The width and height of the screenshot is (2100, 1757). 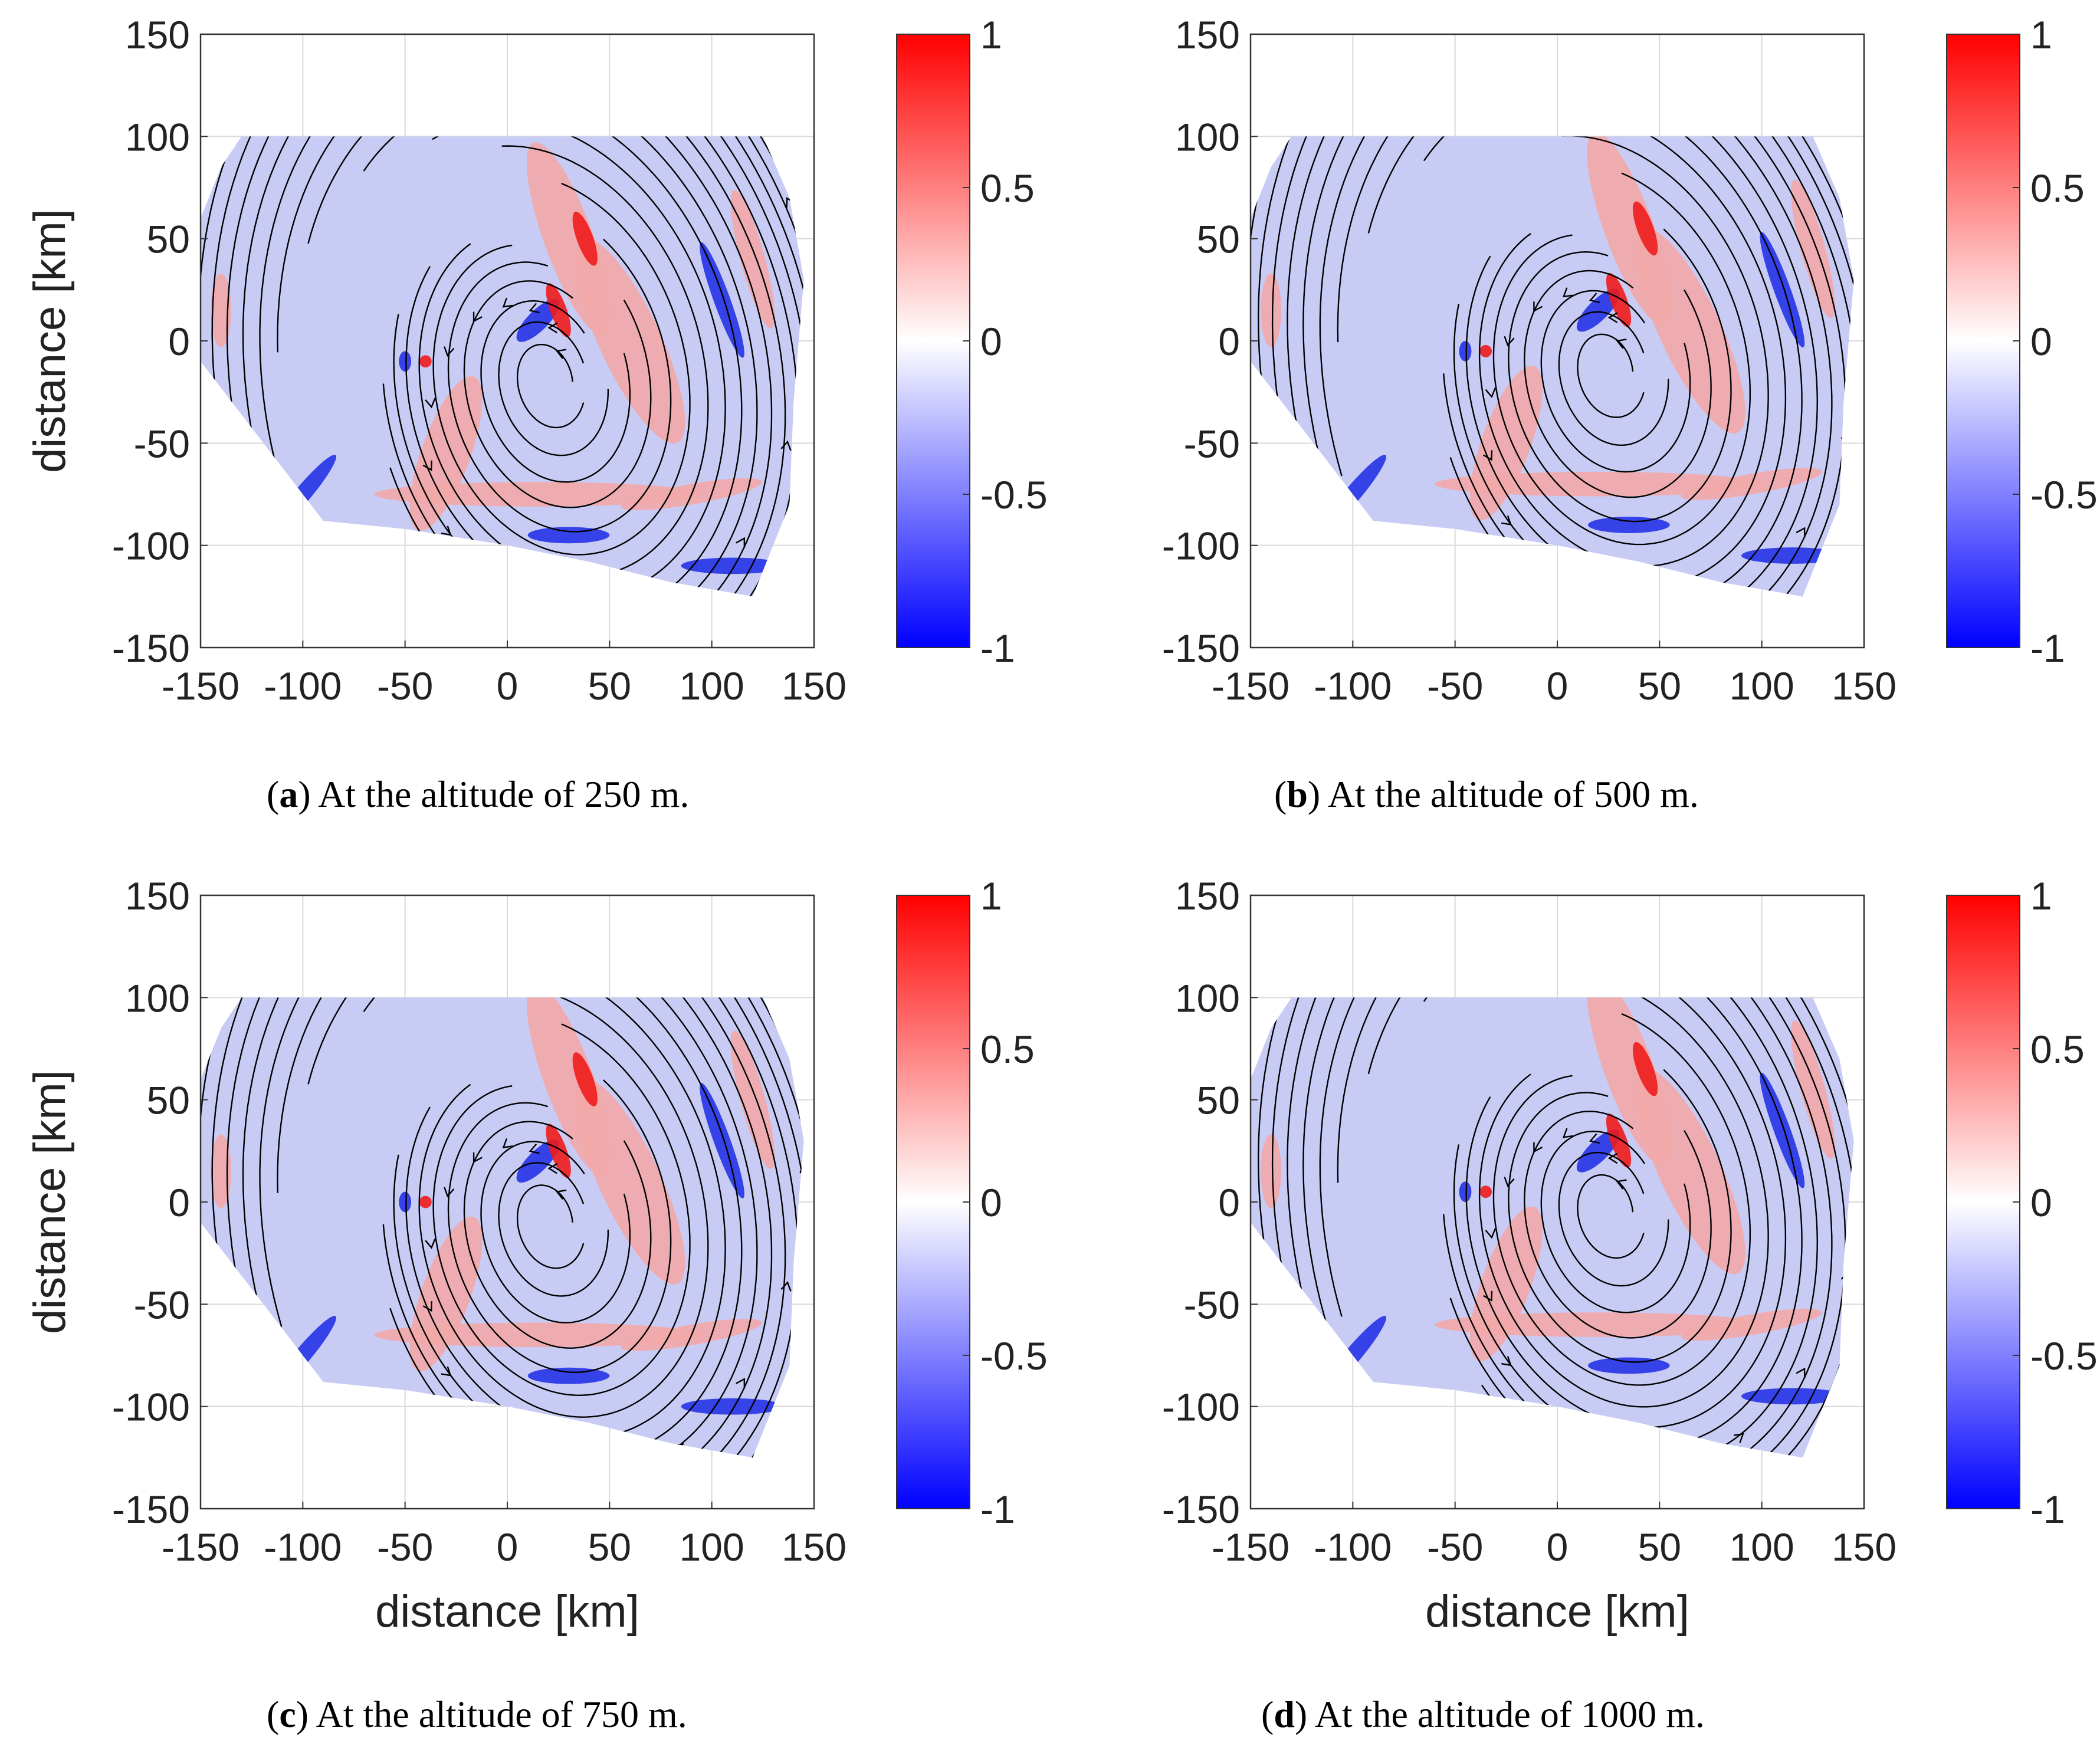 What do you see at coordinates (1201, 546) in the screenshot?
I see `y-tick-label: -100` at bounding box center [1201, 546].